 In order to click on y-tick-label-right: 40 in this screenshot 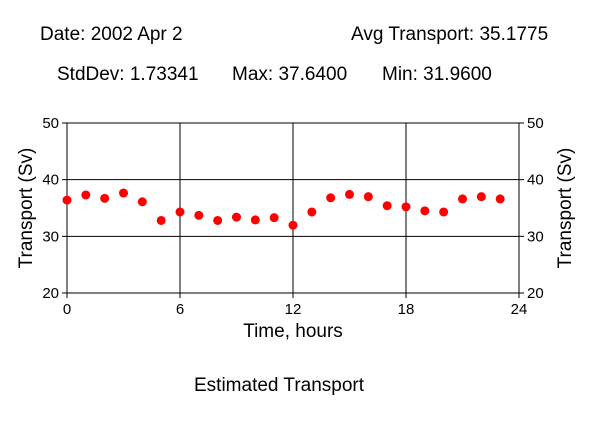, I will do `click(535, 180)`.